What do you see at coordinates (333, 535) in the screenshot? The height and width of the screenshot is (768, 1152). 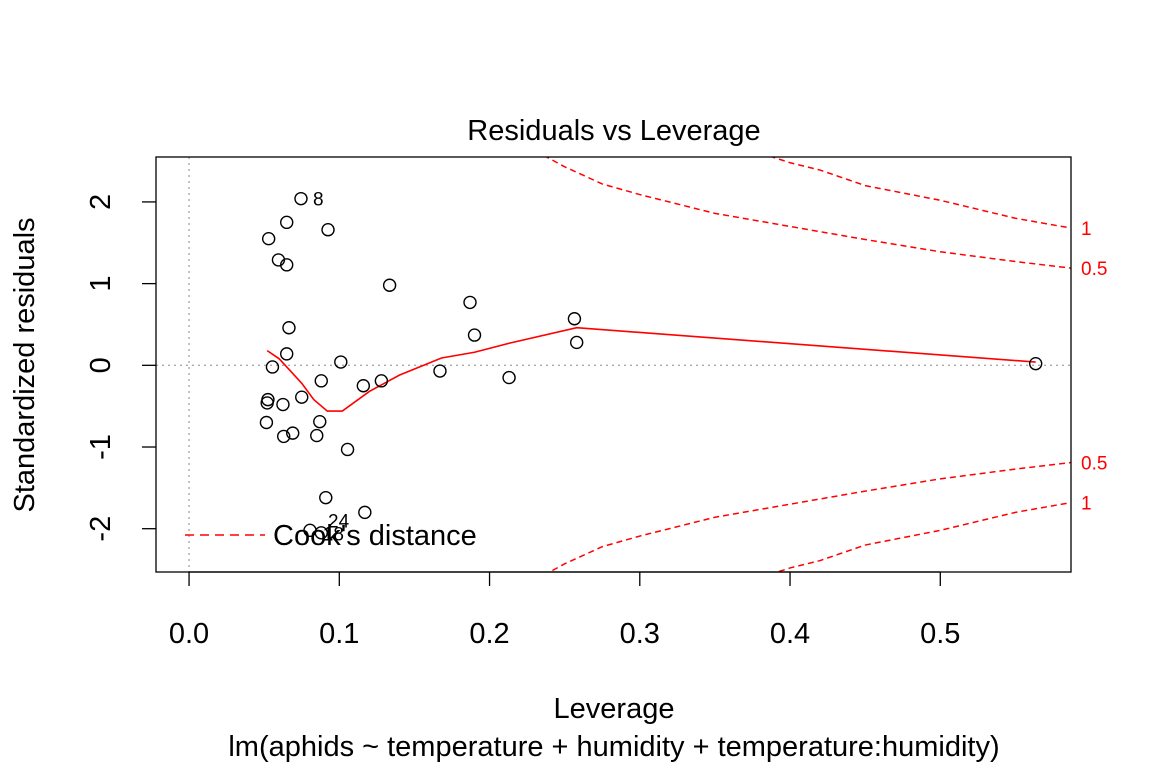 I see `point-label: 18` at bounding box center [333, 535].